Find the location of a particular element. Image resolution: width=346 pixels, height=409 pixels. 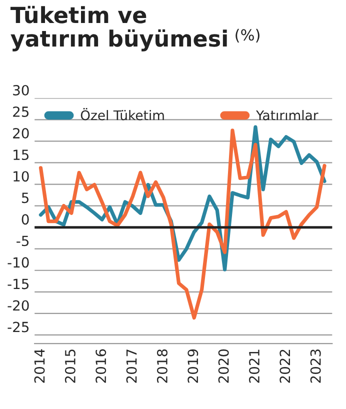

x-tick-label: 2017 is located at coordinates (131, 366).